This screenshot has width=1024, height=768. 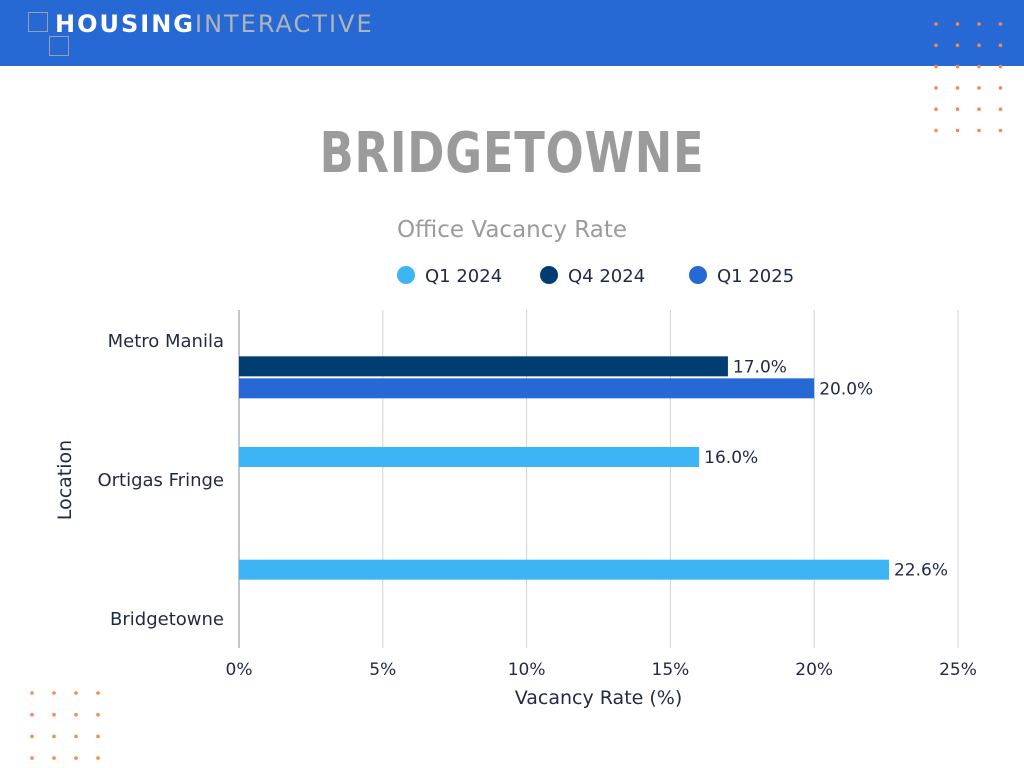 What do you see at coordinates (958, 670) in the screenshot?
I see `x-tick-label: 25%` at bounding box center [958, 670].